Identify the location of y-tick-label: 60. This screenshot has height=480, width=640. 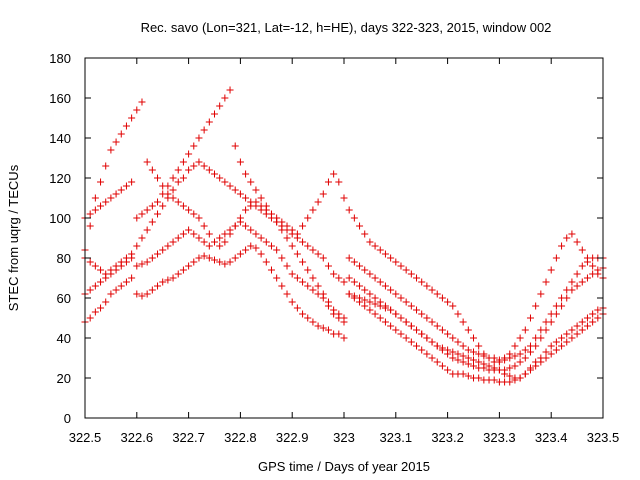
(64, 298).